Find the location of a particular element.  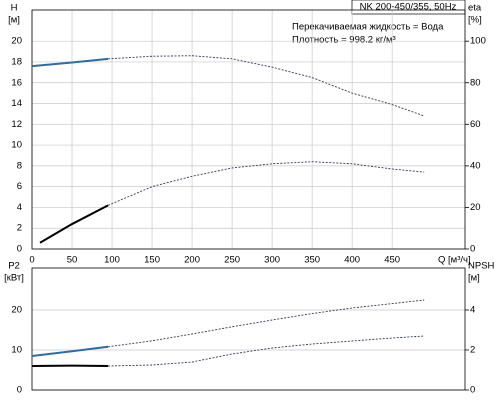

y-tick-label: 8 is located at coordinates (19, 165).